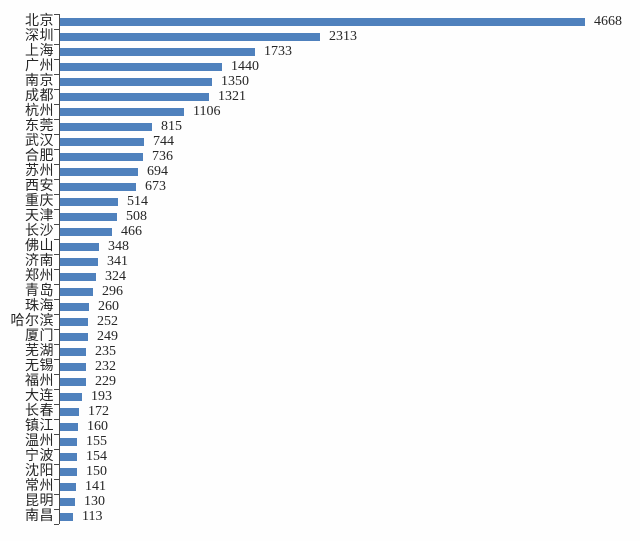  Describe the element at coordinates (81, 516) in the screenshot. I see `bar-track: 113` at that location.